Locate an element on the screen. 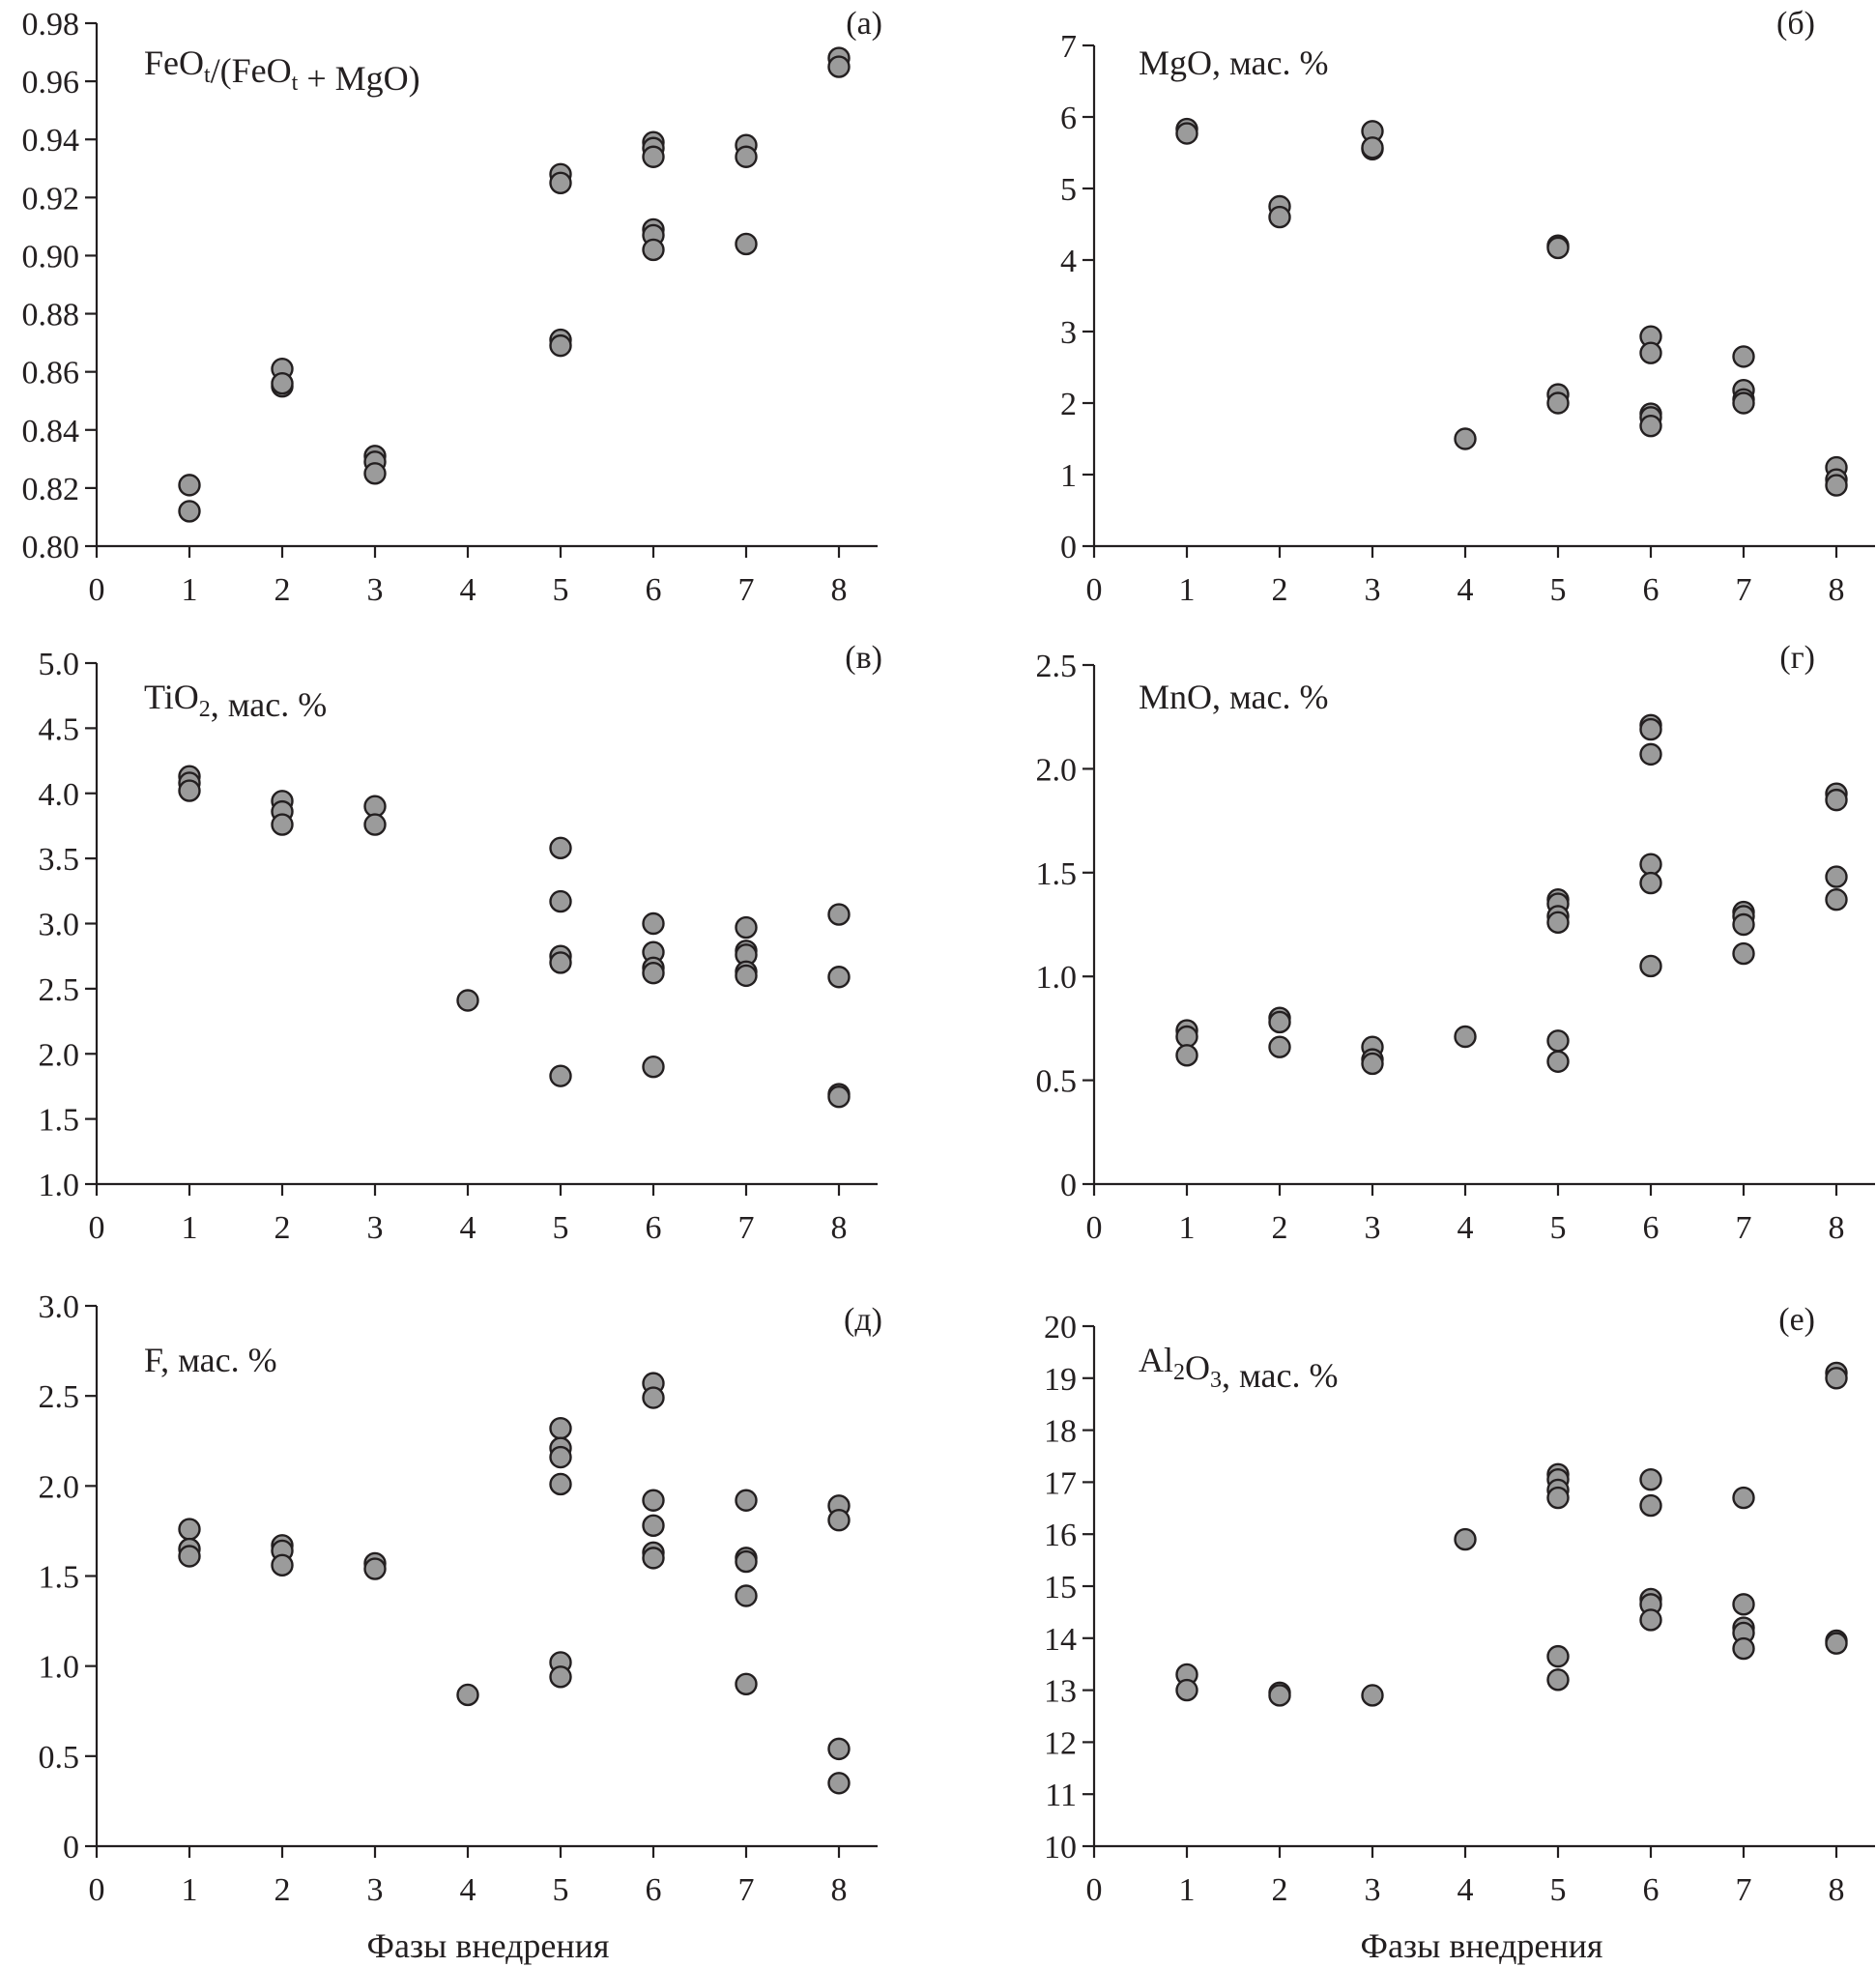  title-segment: F, мас. % is located at coordinates (210, 1360).